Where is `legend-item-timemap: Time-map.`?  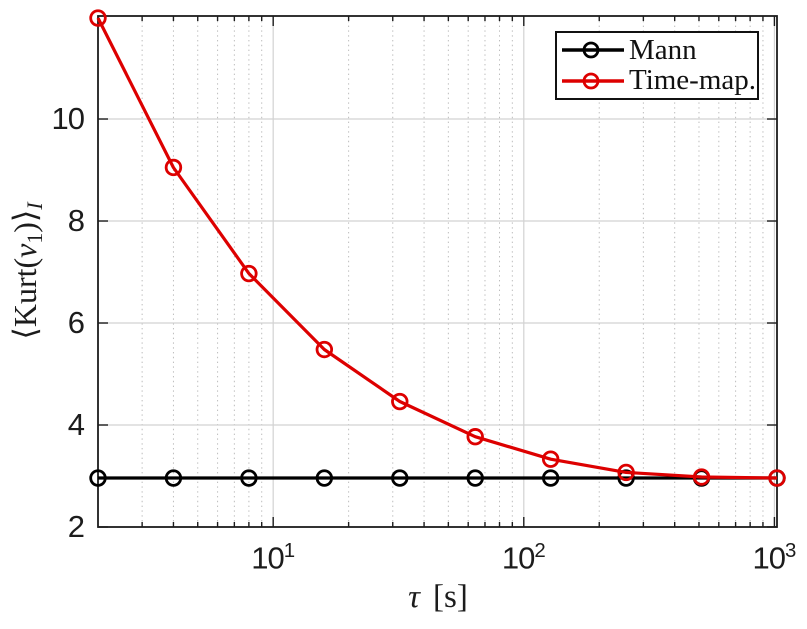 legend-item-timemap: Time-map. is located at coordinates (659, 80).